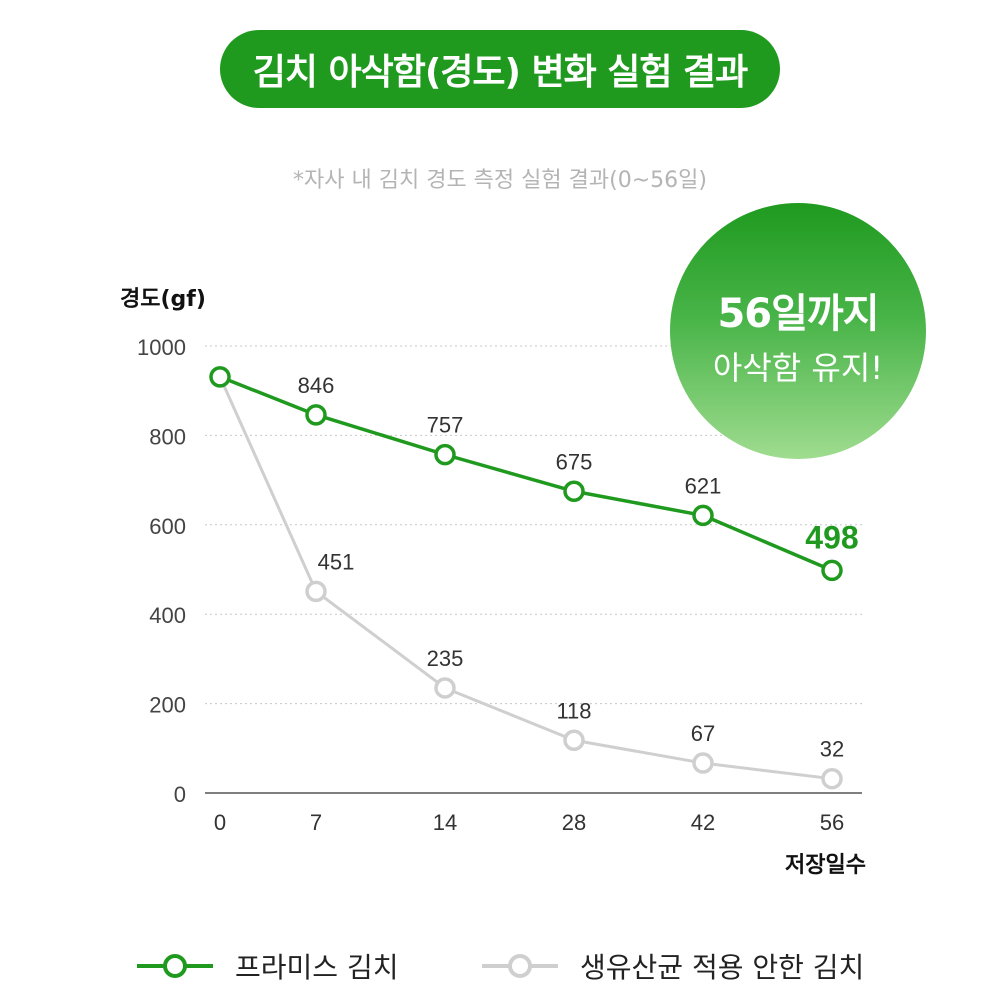 This screenshot has width=1000, height=1000. I want to click on data-label: 757, so click(445, 425).